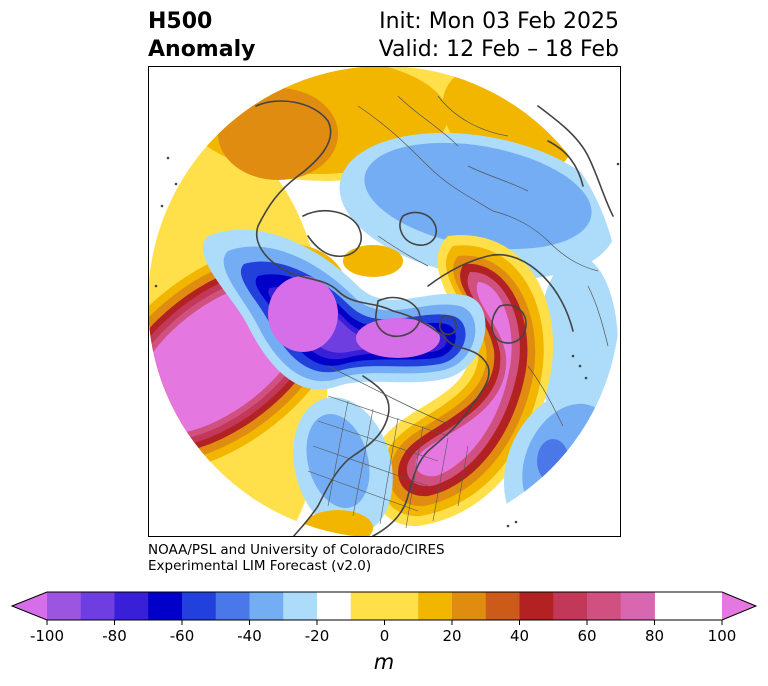 The height and width of the screenshot is (686, 768). Describe the element at coordinates (498, 49) in the screenshot. I see `valid-date-range: Valid: 12 Feb – 18 Feb` at that location.